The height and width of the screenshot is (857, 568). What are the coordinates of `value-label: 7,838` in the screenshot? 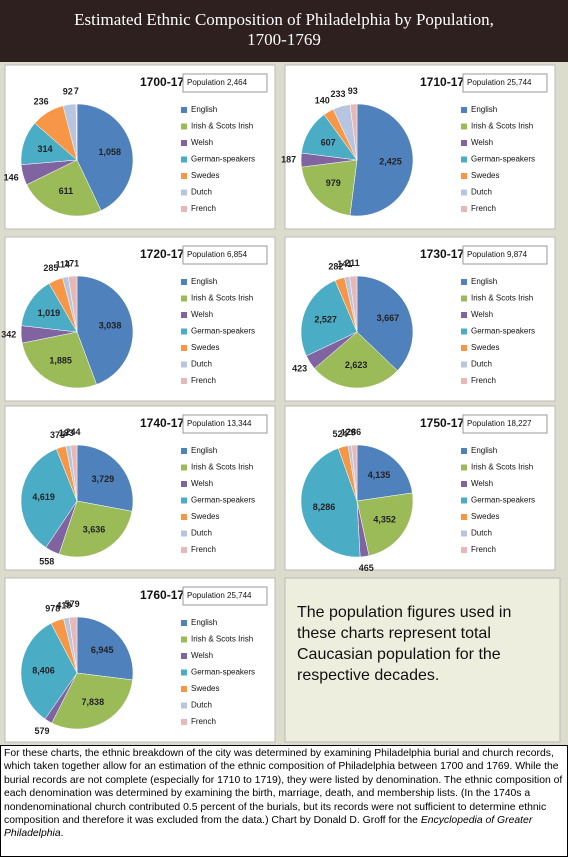 It's located at (93, 702).